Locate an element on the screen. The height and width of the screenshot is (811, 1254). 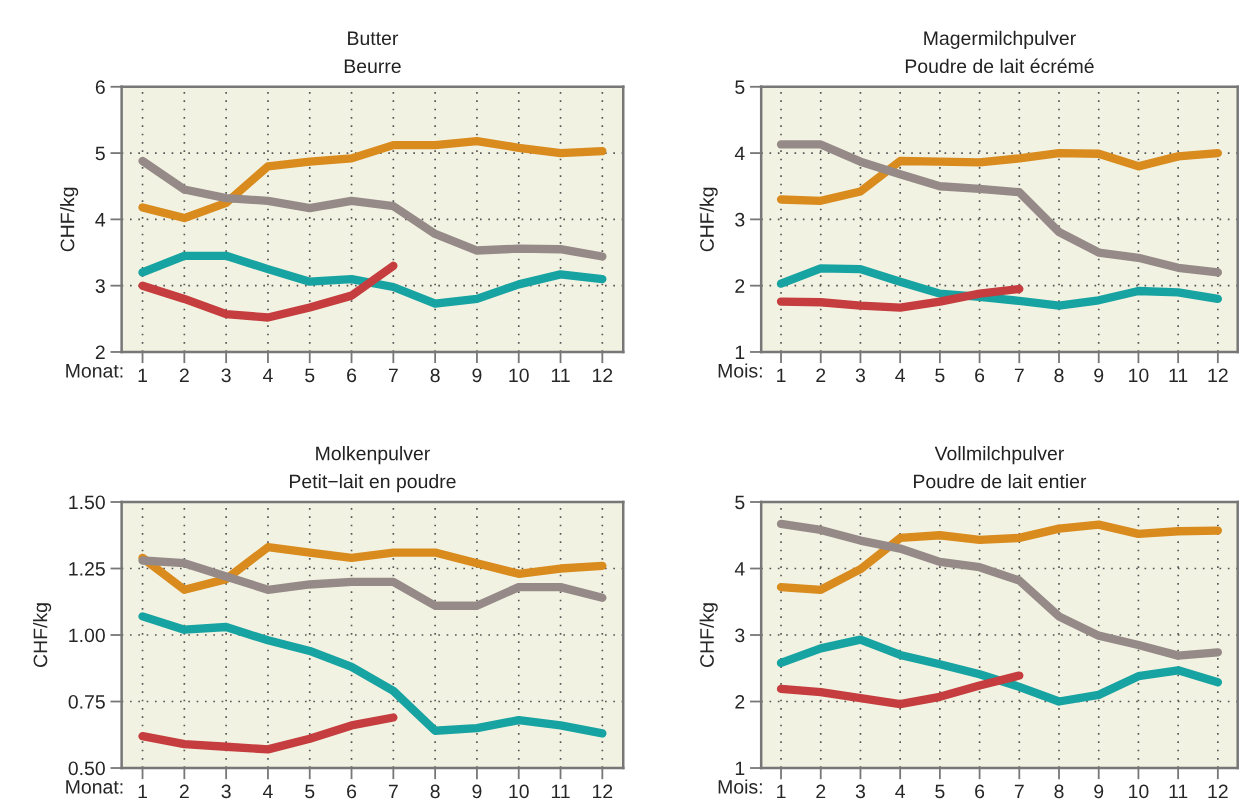
y-tick-label: 6 is located at coordinates (100, 87).